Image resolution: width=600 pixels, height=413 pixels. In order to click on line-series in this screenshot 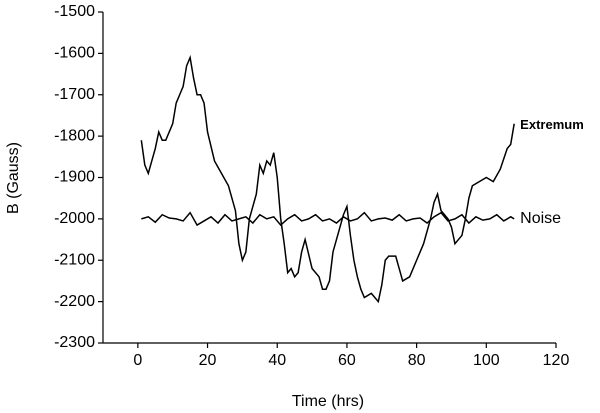, I will do `click(328, 219)`.